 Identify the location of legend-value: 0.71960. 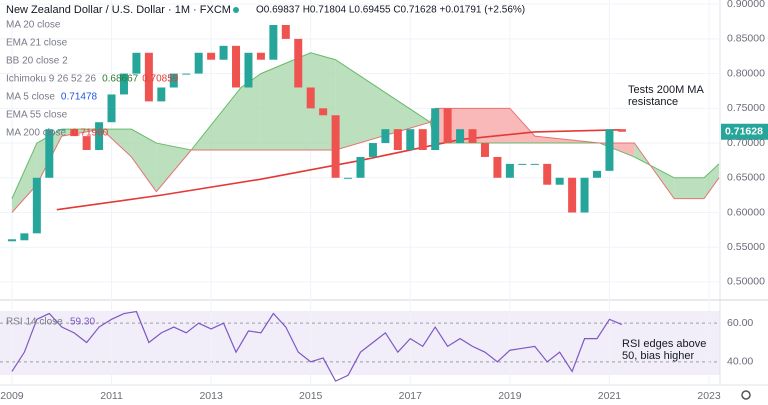
(90, 133).